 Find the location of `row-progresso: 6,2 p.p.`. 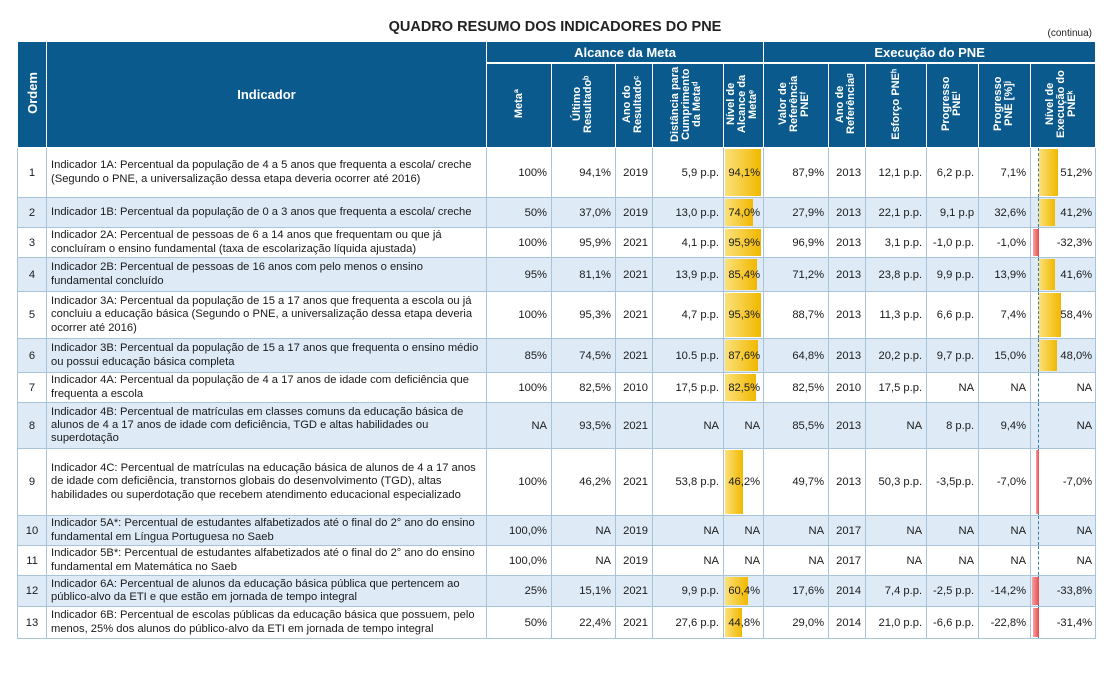

row-progresso: 6,2 p.p. is located at coordinates (953, 172).